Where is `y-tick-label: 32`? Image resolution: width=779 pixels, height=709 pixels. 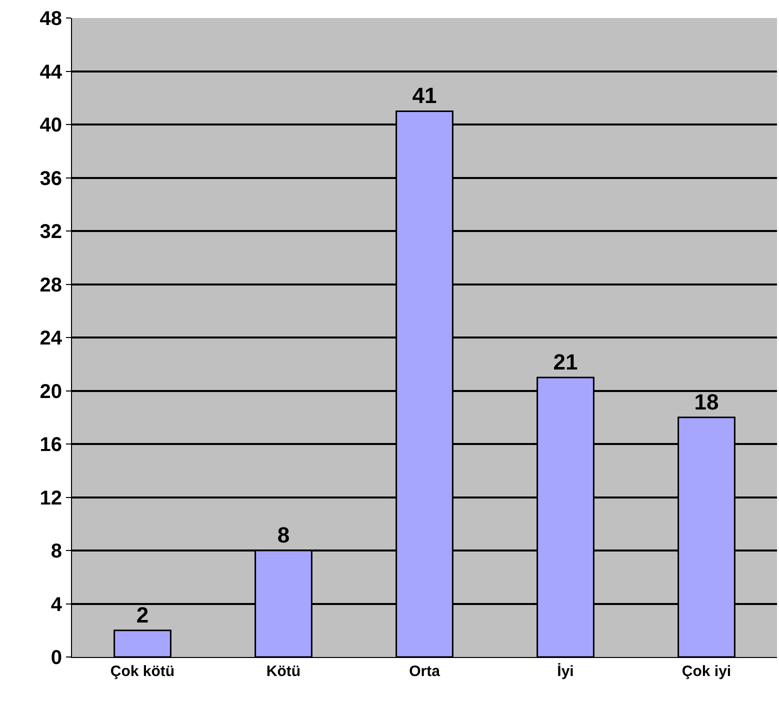
y-tick-label: 32 is located at coordinates (51, 232).